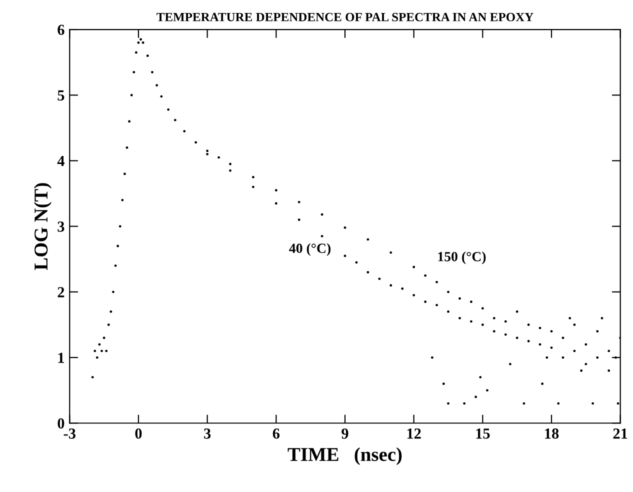 The width and height of the screenshot is (633, 492). What do you see at coordinates (61, 29) in the screenshot?
I see `y-tick-label: 6` at bounding box center [61, 29].